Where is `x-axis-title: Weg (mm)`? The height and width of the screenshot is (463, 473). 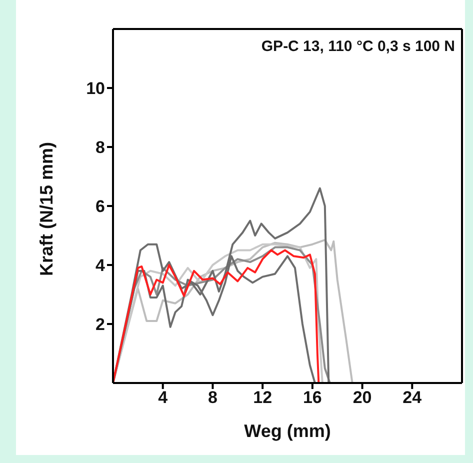 x-axis-title: Weg (mm) is located at coordinates (287, 431).